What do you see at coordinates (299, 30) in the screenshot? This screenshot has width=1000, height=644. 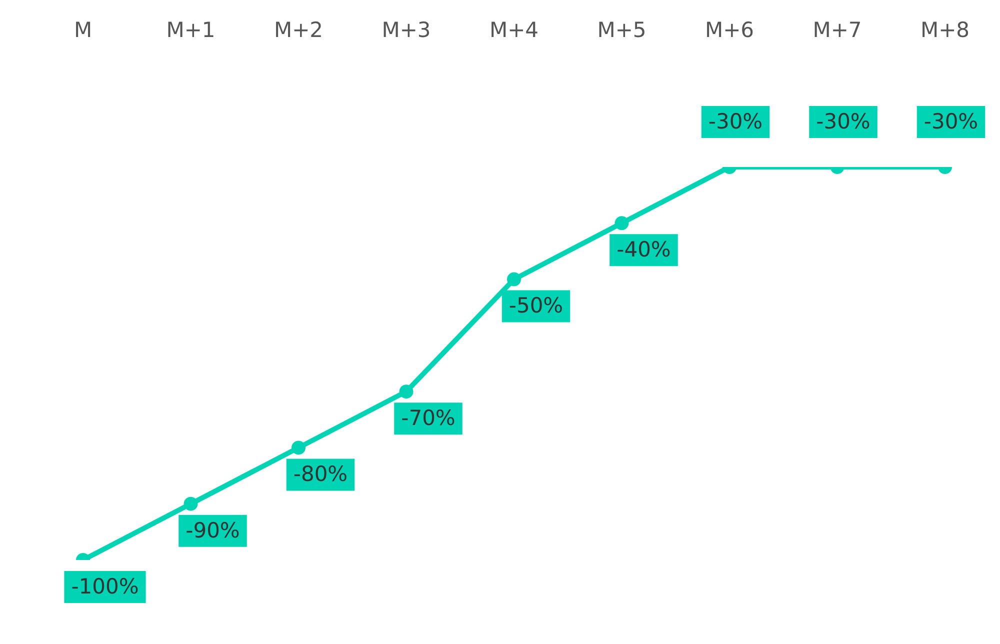 I see `x-tick-label: M+2` at bounding box center [299, 30].